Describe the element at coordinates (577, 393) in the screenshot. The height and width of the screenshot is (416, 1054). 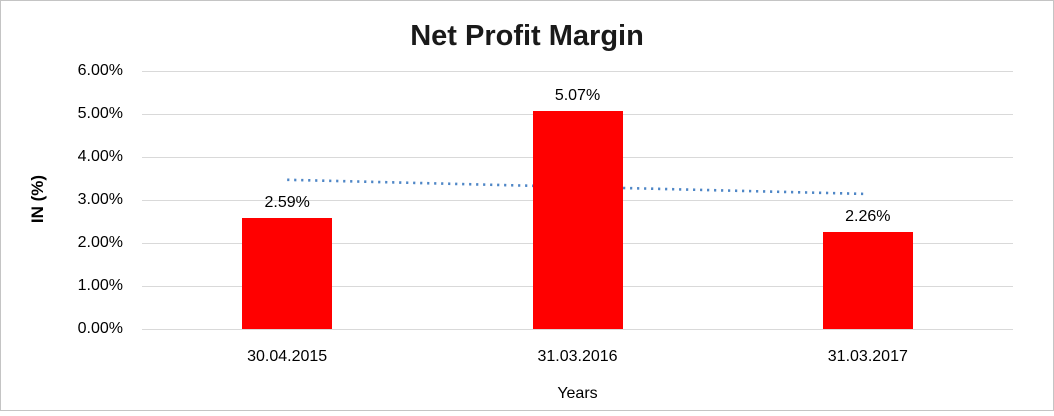
I see `x-axis-title: Years` at that location.